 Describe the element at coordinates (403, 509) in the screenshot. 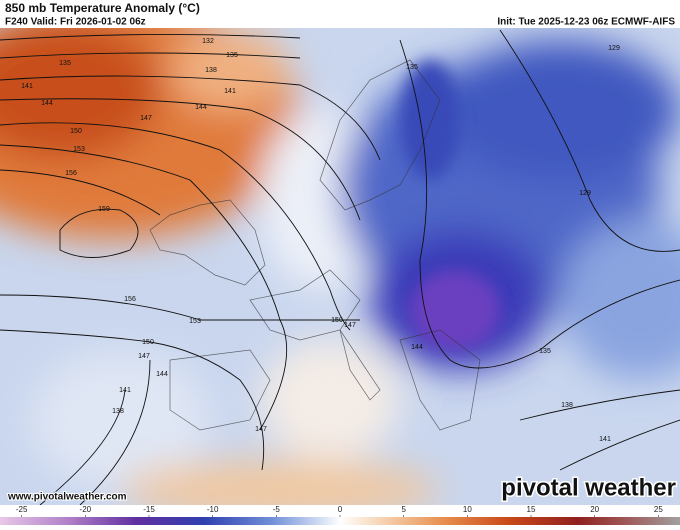

I see `colorbar-tick-label: 5` at that location.